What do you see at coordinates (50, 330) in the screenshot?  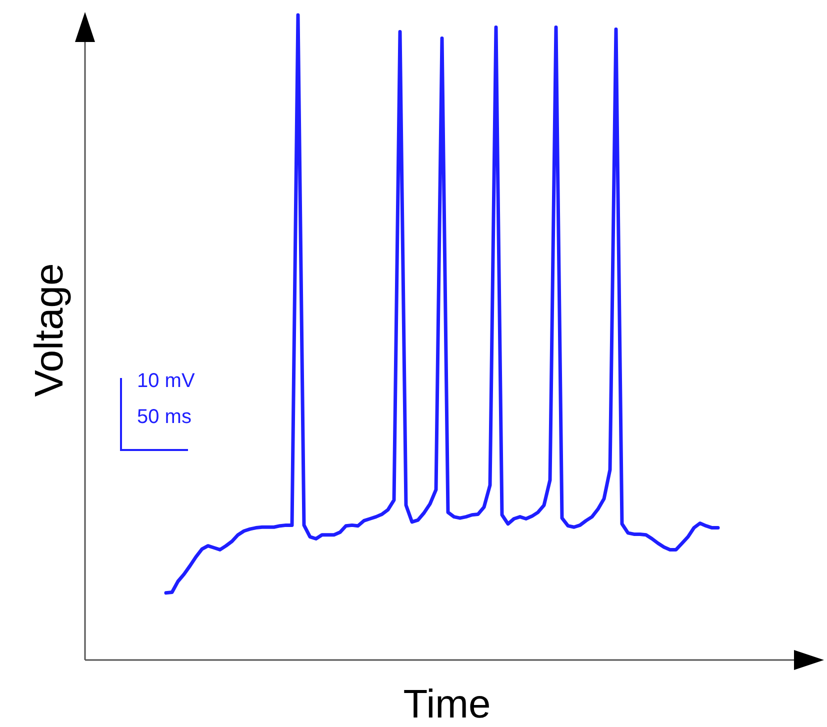 I see `y-axis-title: Voltage` at bounding box center [50, 330].